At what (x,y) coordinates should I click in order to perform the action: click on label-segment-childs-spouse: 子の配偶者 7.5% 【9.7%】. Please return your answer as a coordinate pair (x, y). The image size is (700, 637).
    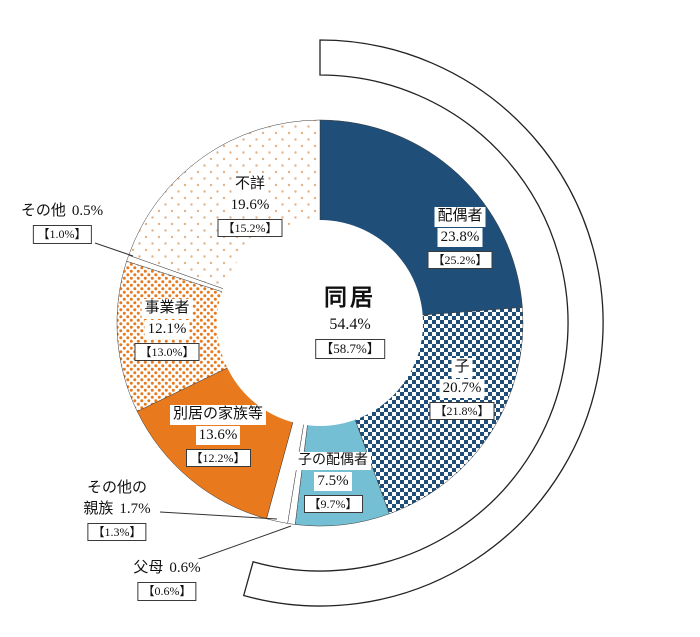
    Looking at the image, I should click on (333, 482).